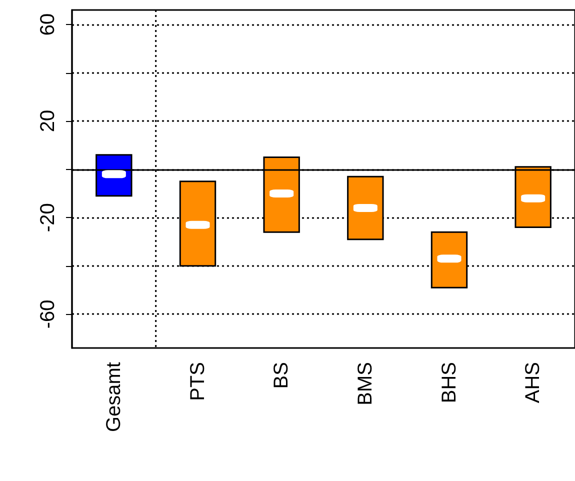 This screenshot has height=481, width=575. Describe the element at coordinates (281, 375) in the screenshot. I see `x-tick-label: BS` at that location.